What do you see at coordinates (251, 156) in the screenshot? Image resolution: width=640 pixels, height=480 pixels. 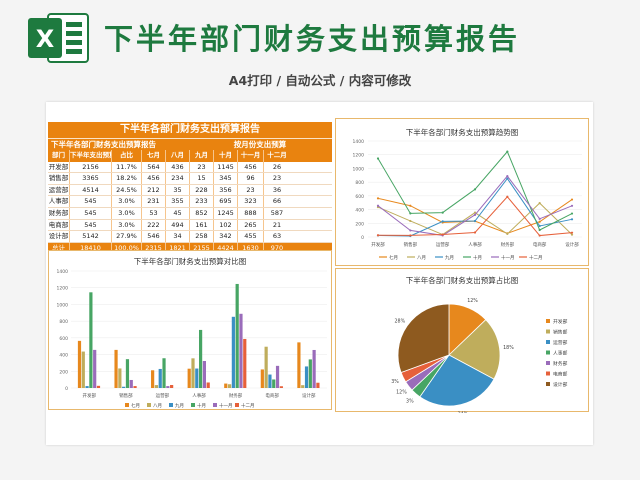 I see `table-cell: 十一月` at bounding box center [251, 156].